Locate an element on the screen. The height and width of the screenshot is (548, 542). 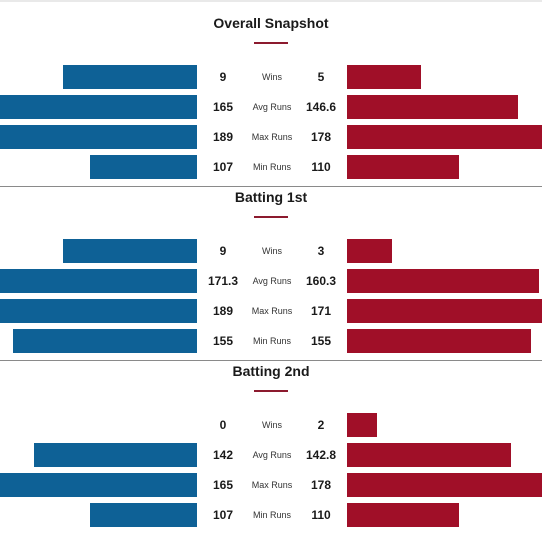
left-team-value: 142 is located at coordinates (223, 455).